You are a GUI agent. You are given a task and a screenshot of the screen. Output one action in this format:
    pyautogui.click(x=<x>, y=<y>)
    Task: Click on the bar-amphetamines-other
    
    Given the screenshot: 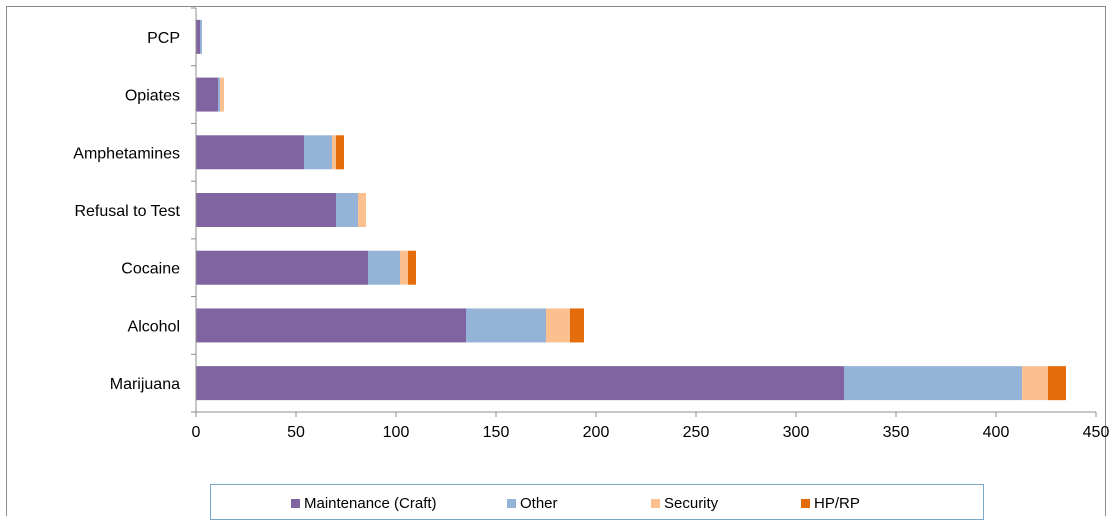 What is the action you would take?
    pyautogui.click(x=318, y=152)
    